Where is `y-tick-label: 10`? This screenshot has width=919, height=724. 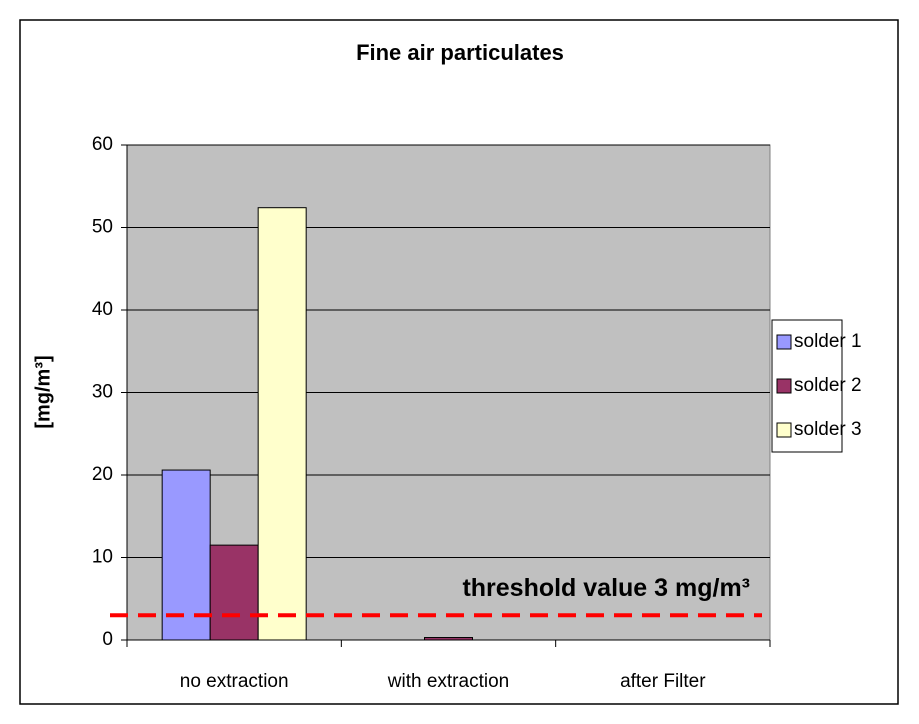
y-tick-label: 10 is located at coordinates (102, 557).